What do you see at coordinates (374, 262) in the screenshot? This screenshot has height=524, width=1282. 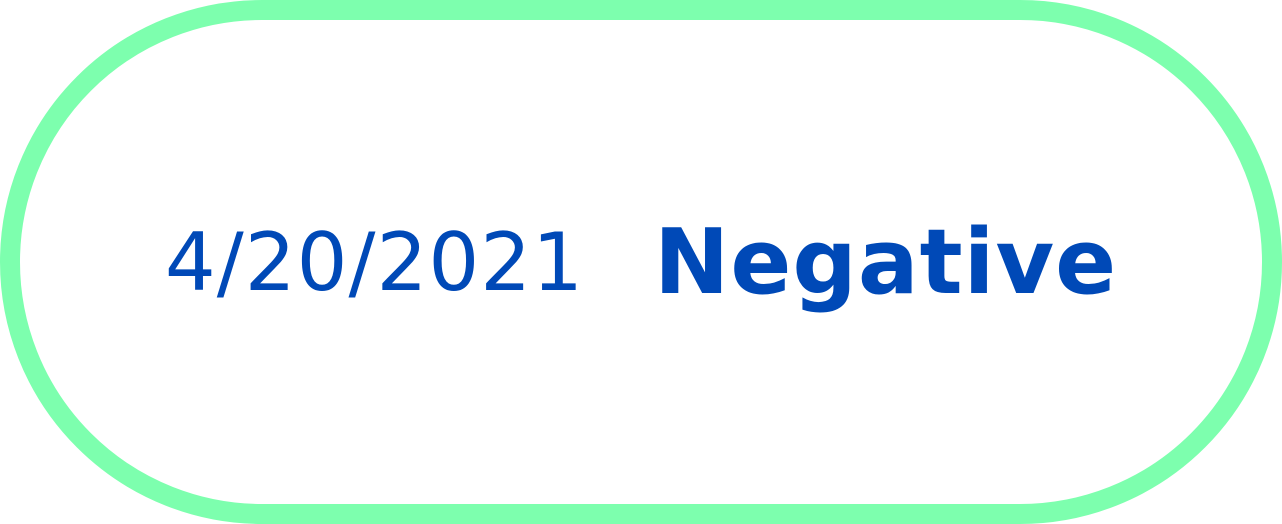 I see `test-date: 4/20/2021` at bounding box center [374, 262].